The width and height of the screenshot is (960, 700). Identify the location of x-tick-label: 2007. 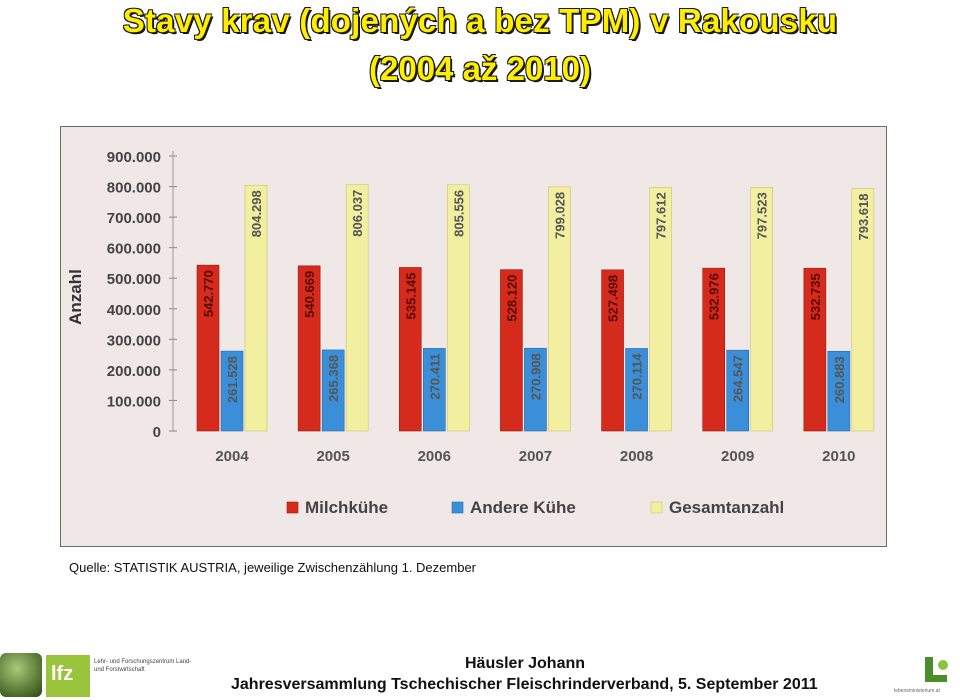
(535, 456).